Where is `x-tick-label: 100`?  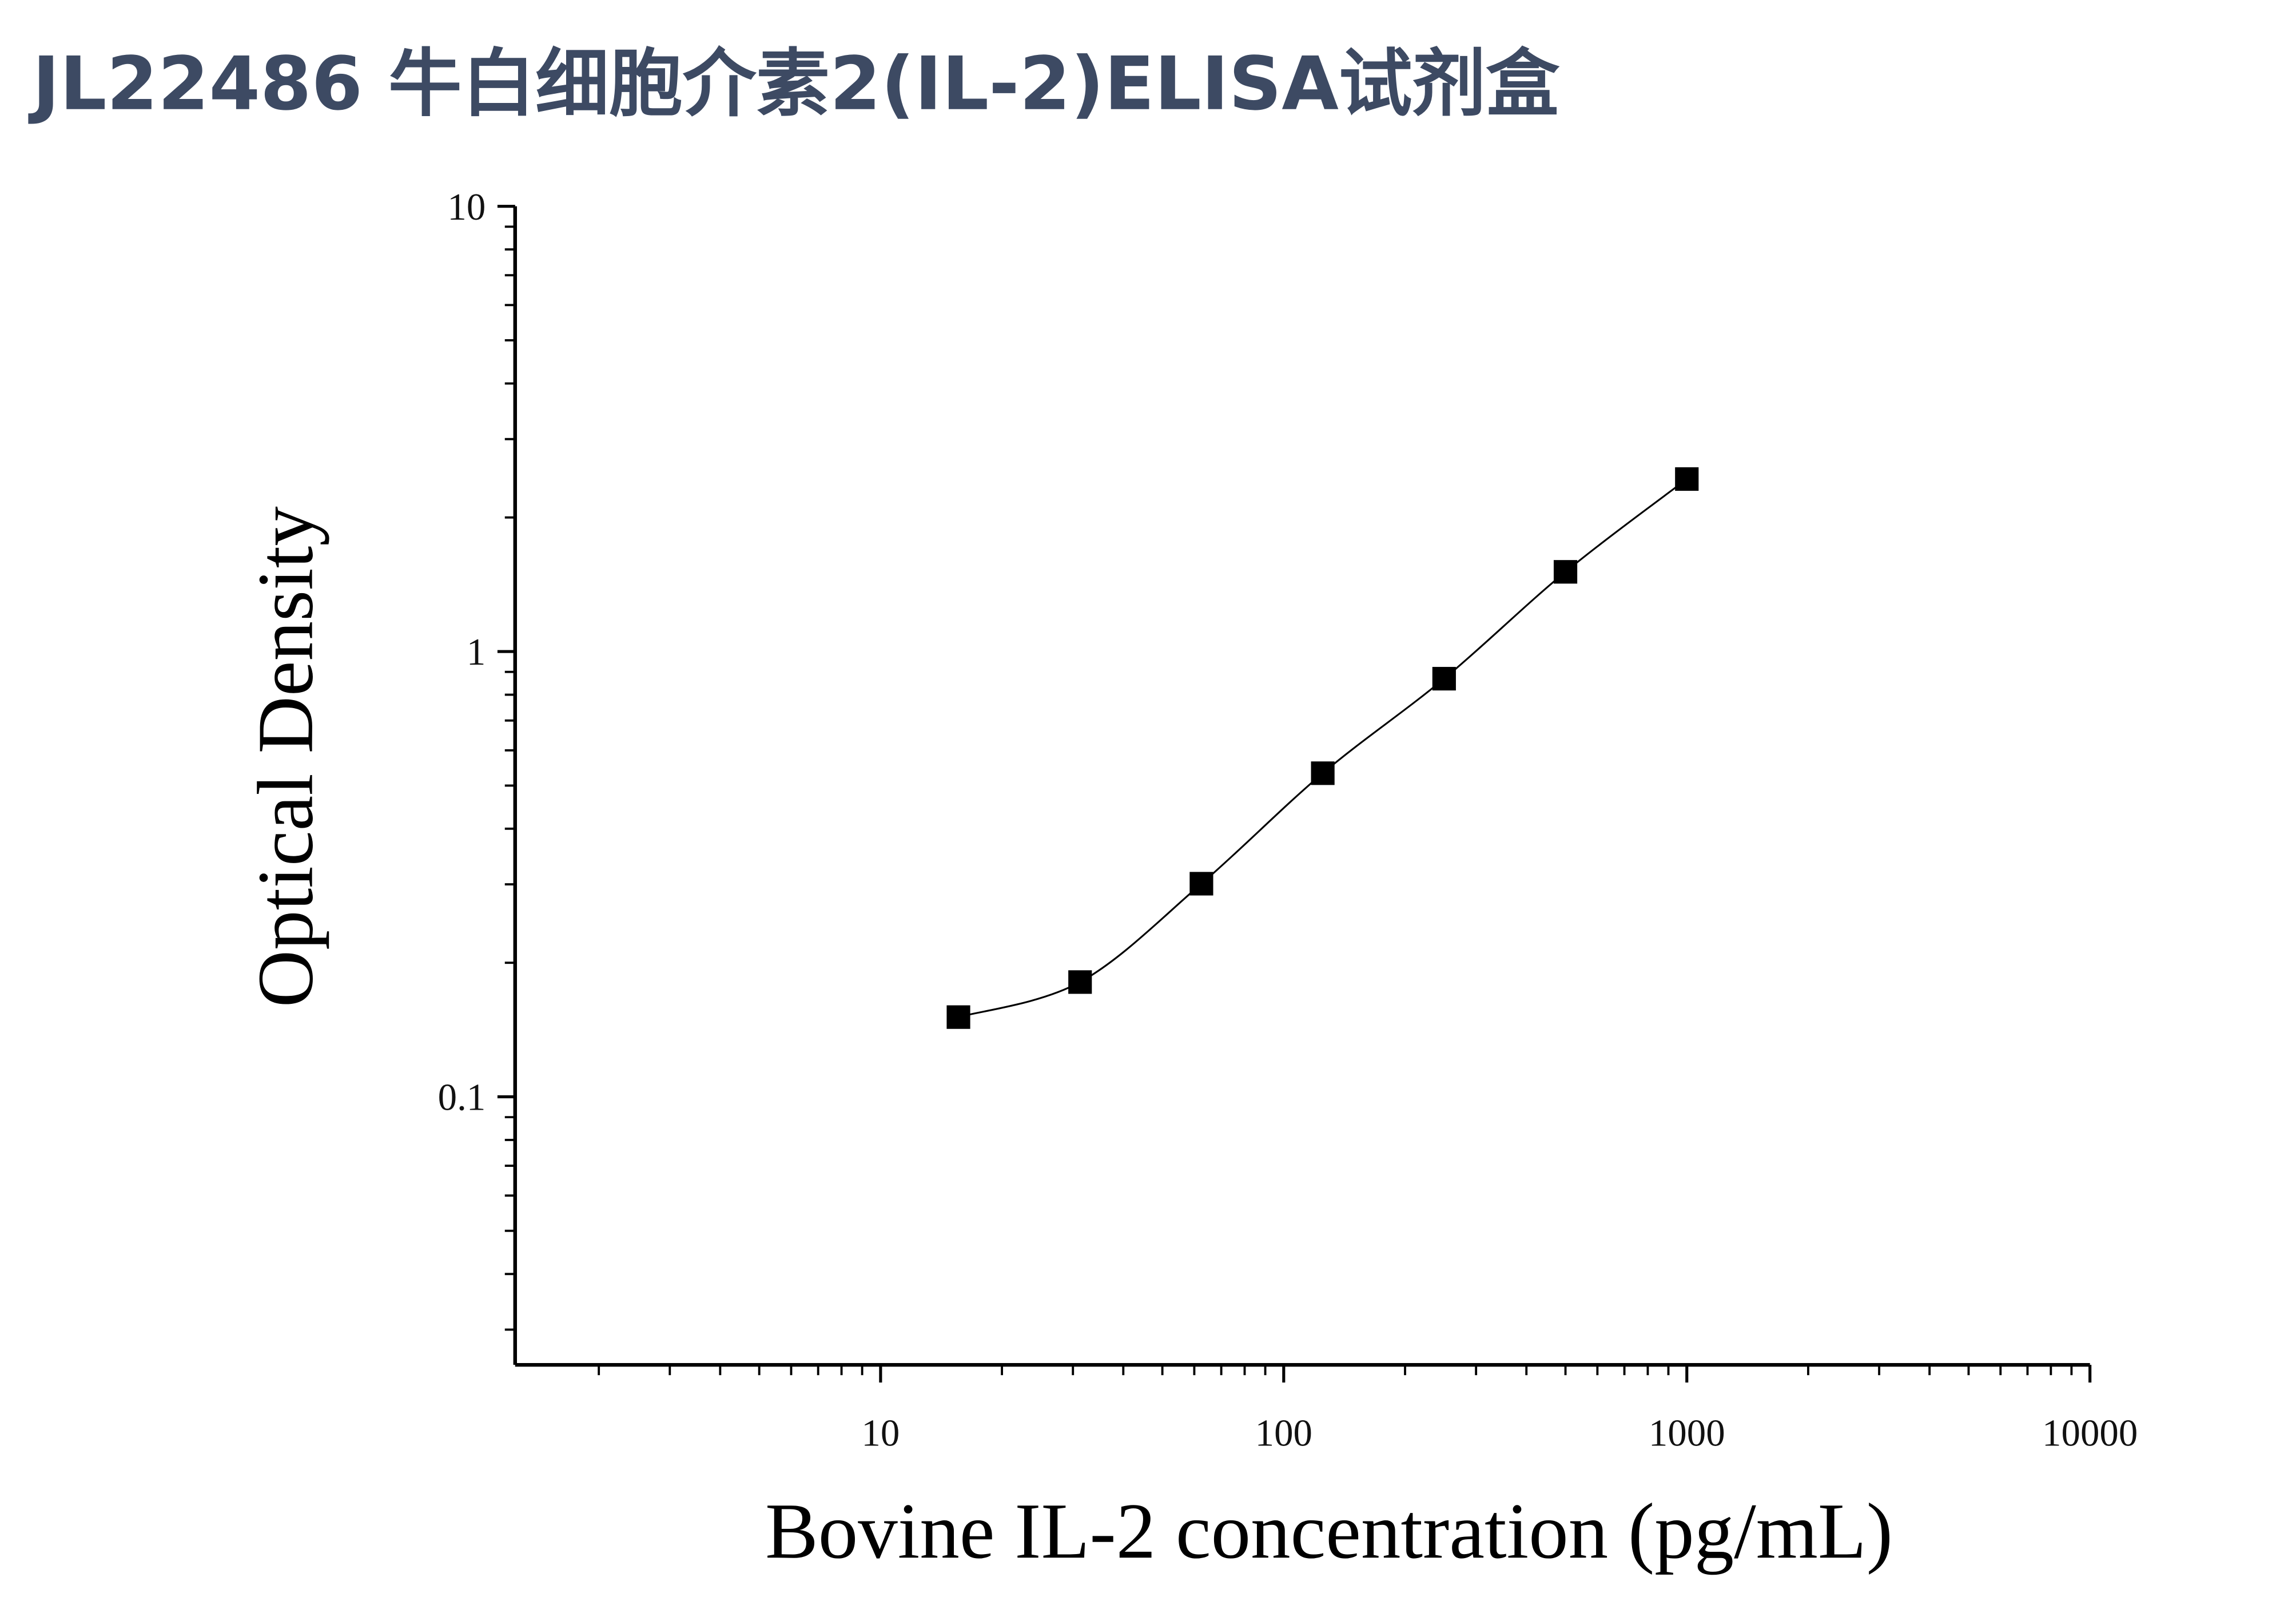 x-tick-label: 100 is located at coordinates (1283, 1433).